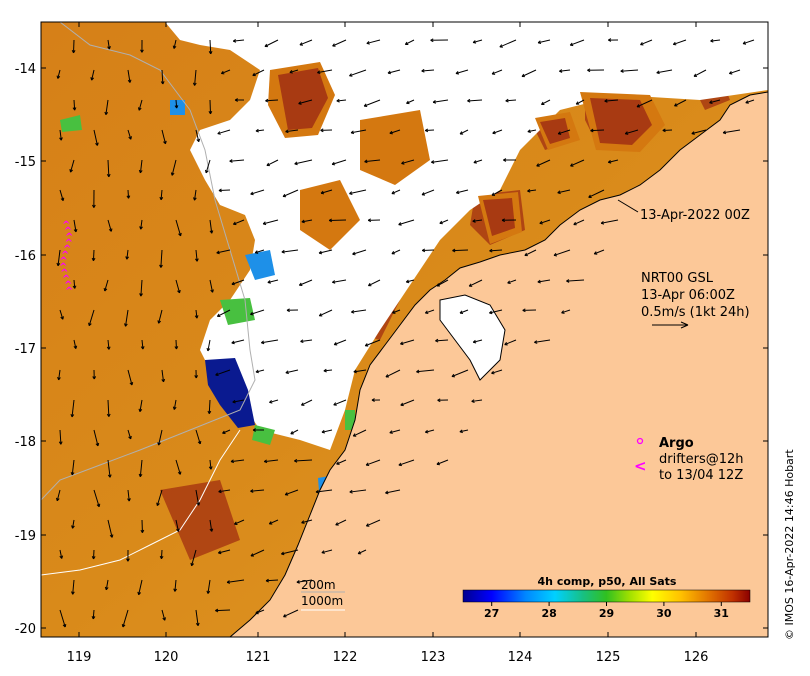 The image size is (810, 676). Describe the element at coordinates (318, 585) in the screenshot. I see `bathymetry-legend-200m: 200m` at that location.